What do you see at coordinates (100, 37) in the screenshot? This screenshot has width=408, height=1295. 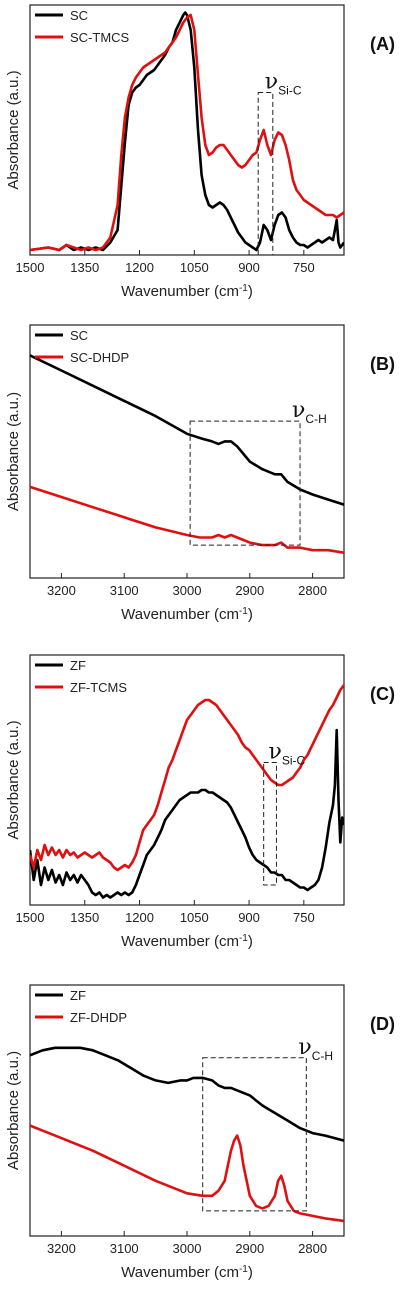 I see `legend-label-1: SC-TMCS` at bounding box center [100, 37].